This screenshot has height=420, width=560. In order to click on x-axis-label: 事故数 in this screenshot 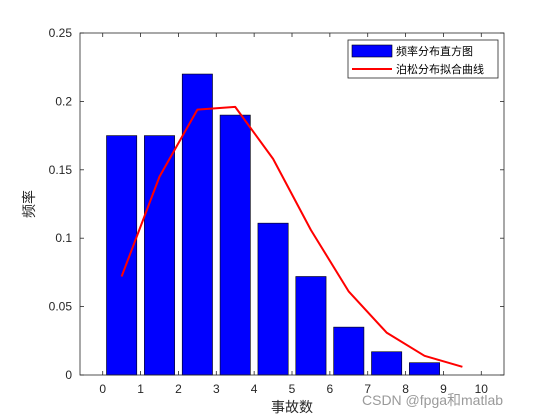, I will do `click(292, 408)`.